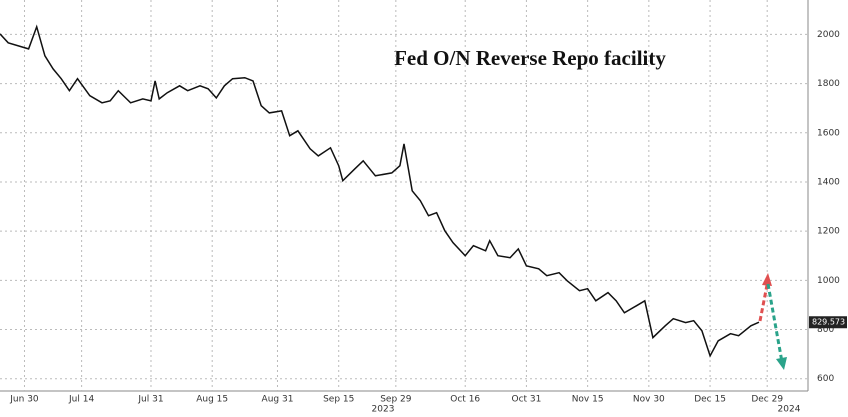  I want to click on up-arrow-head, so click(767, 279).